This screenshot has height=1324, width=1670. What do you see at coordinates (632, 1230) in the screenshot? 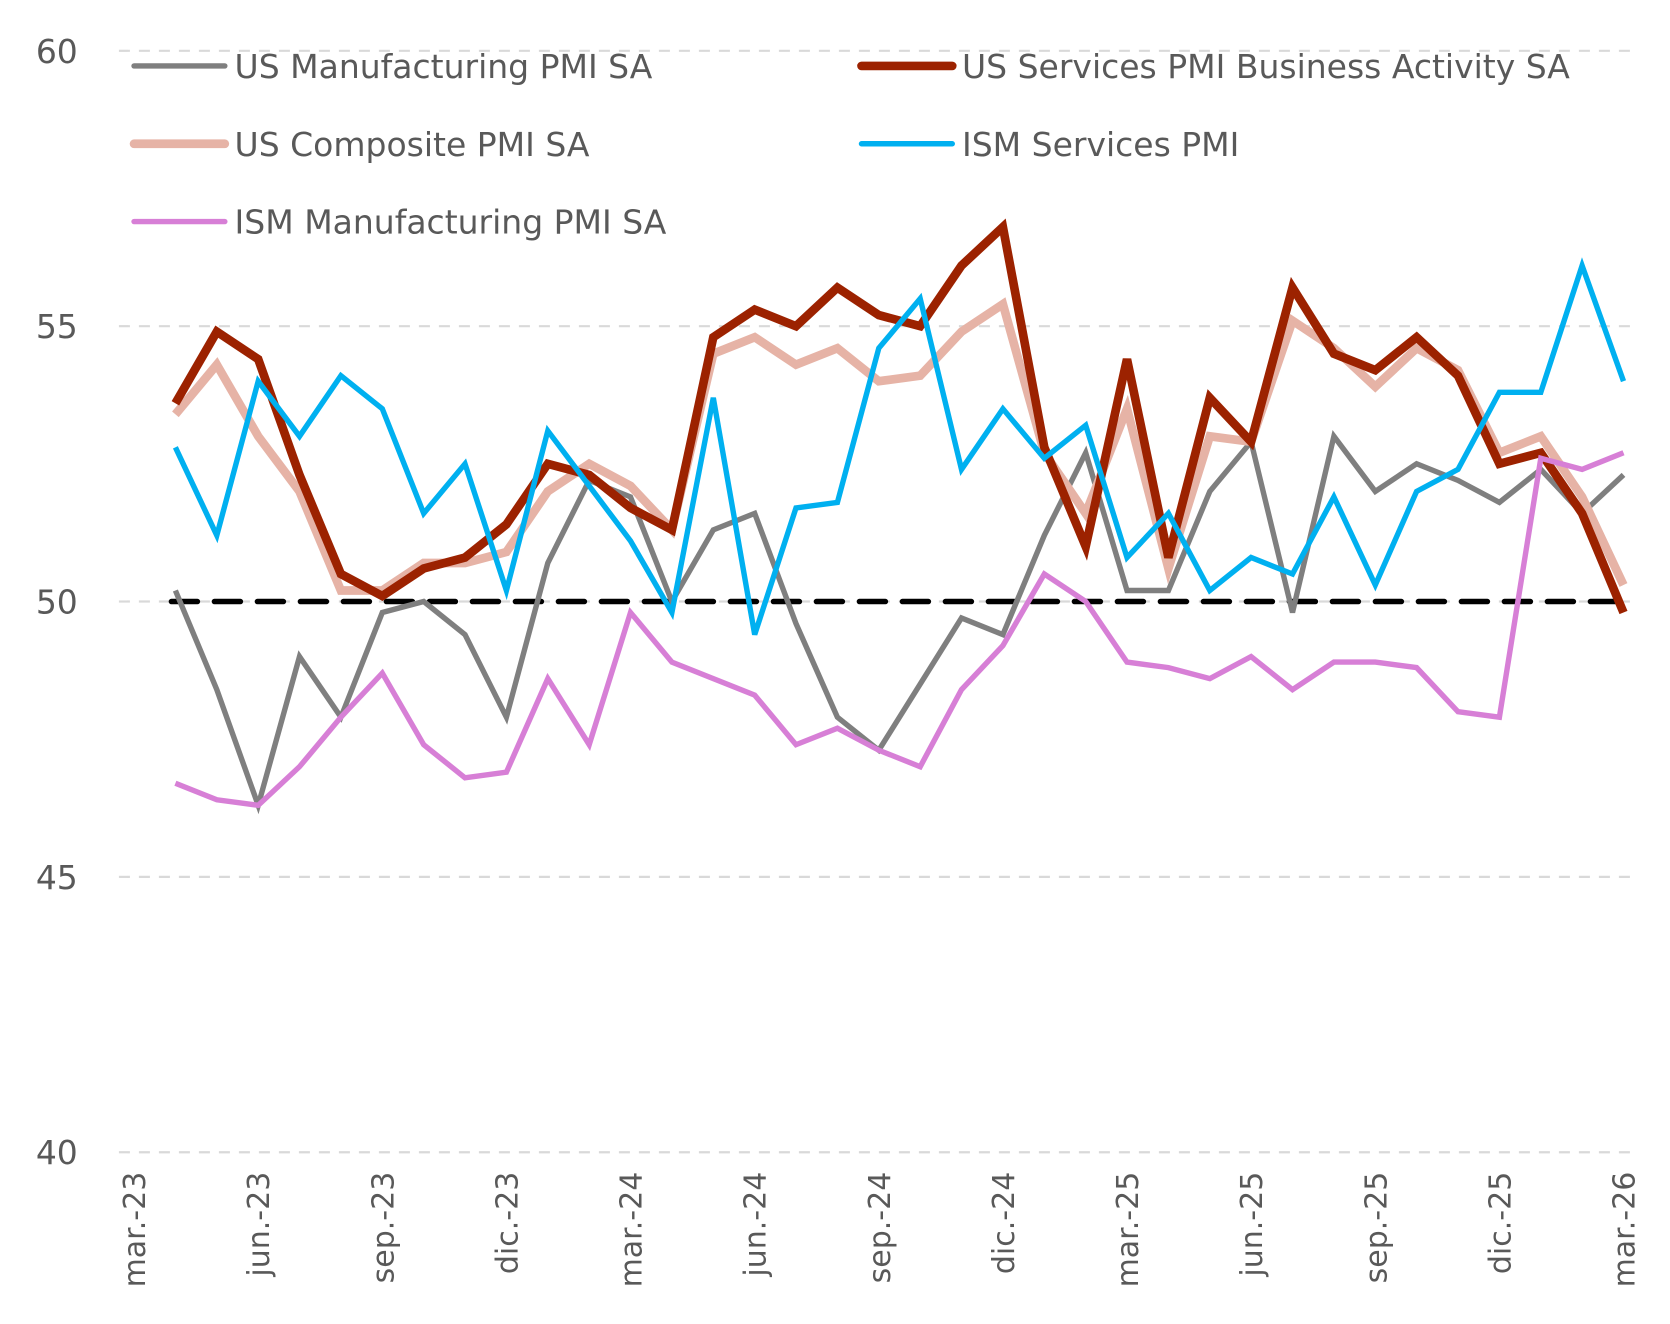
I see `x-tick-label: mar.-24` at bounding box center [632, 1230].